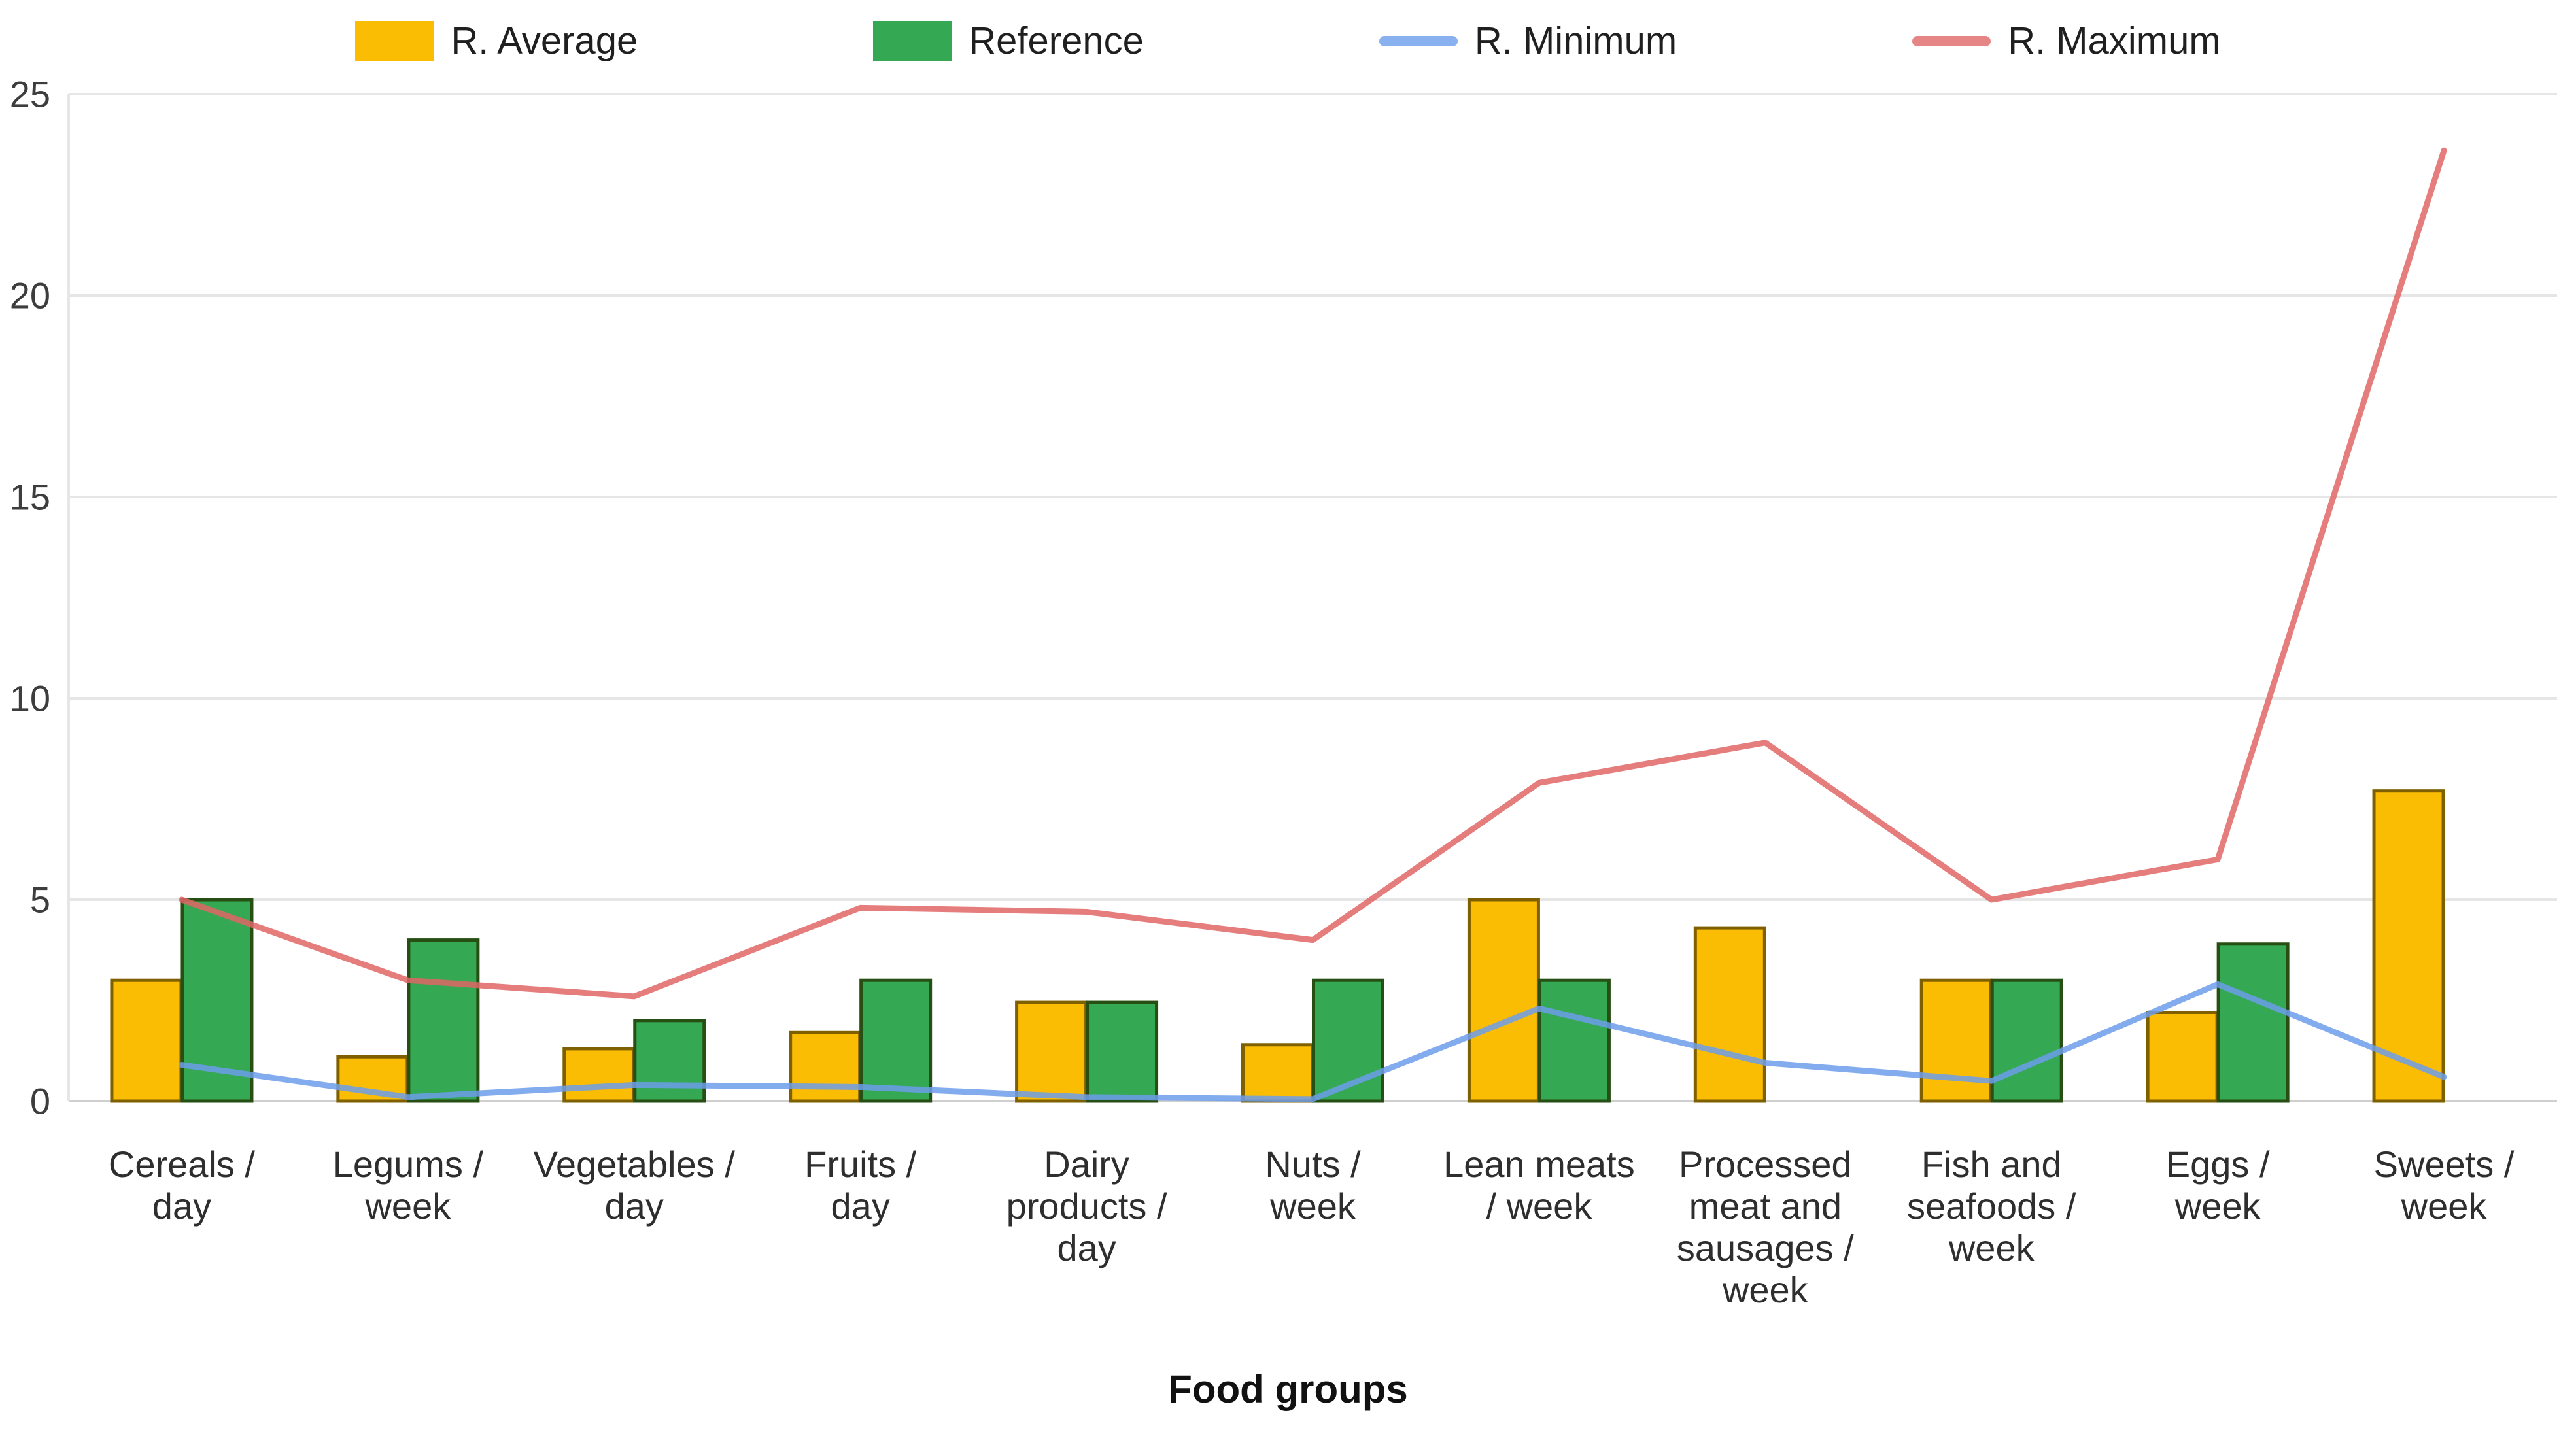 The width and height of the screenshot is (2576, 1430). Describe the element at coordinates (1730, 1014) in the screenshot. I see `bar-r-average-processed-meat-and-sausages-week` at that location.